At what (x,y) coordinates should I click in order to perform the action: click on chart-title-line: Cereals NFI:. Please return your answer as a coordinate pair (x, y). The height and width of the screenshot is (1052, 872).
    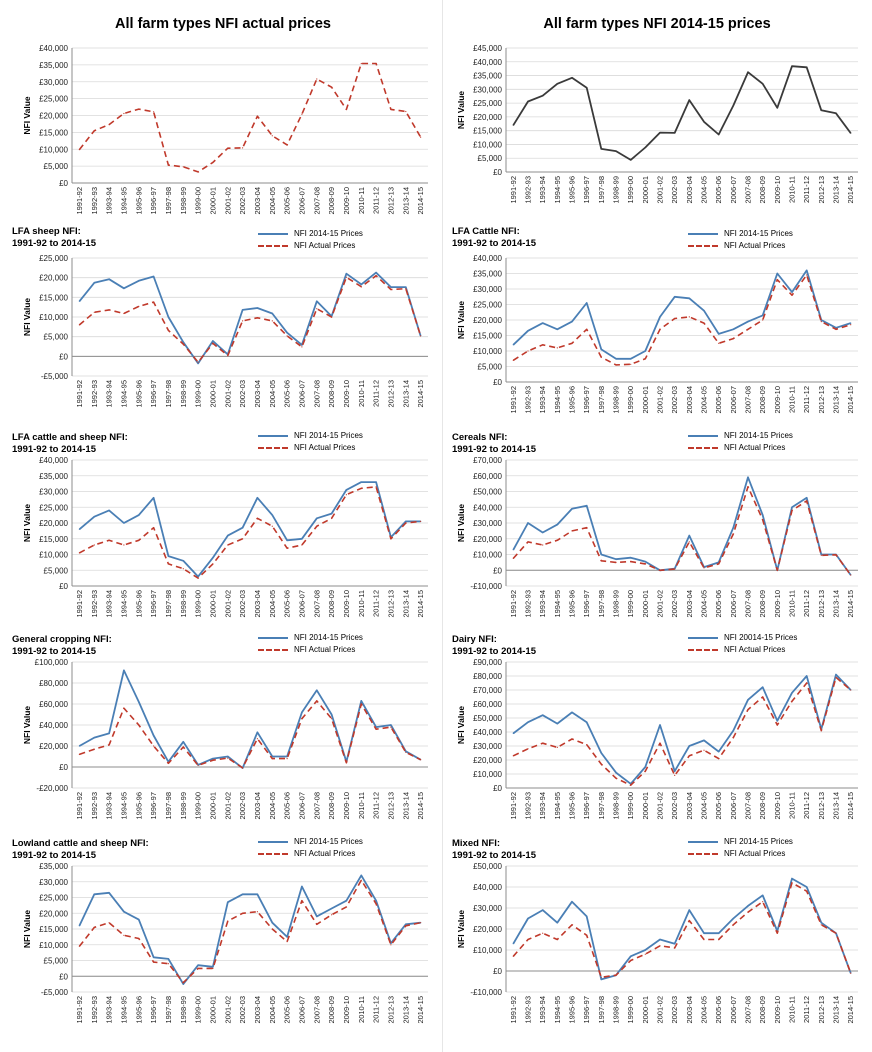
    Looking at the image, I should click on (480, 437).